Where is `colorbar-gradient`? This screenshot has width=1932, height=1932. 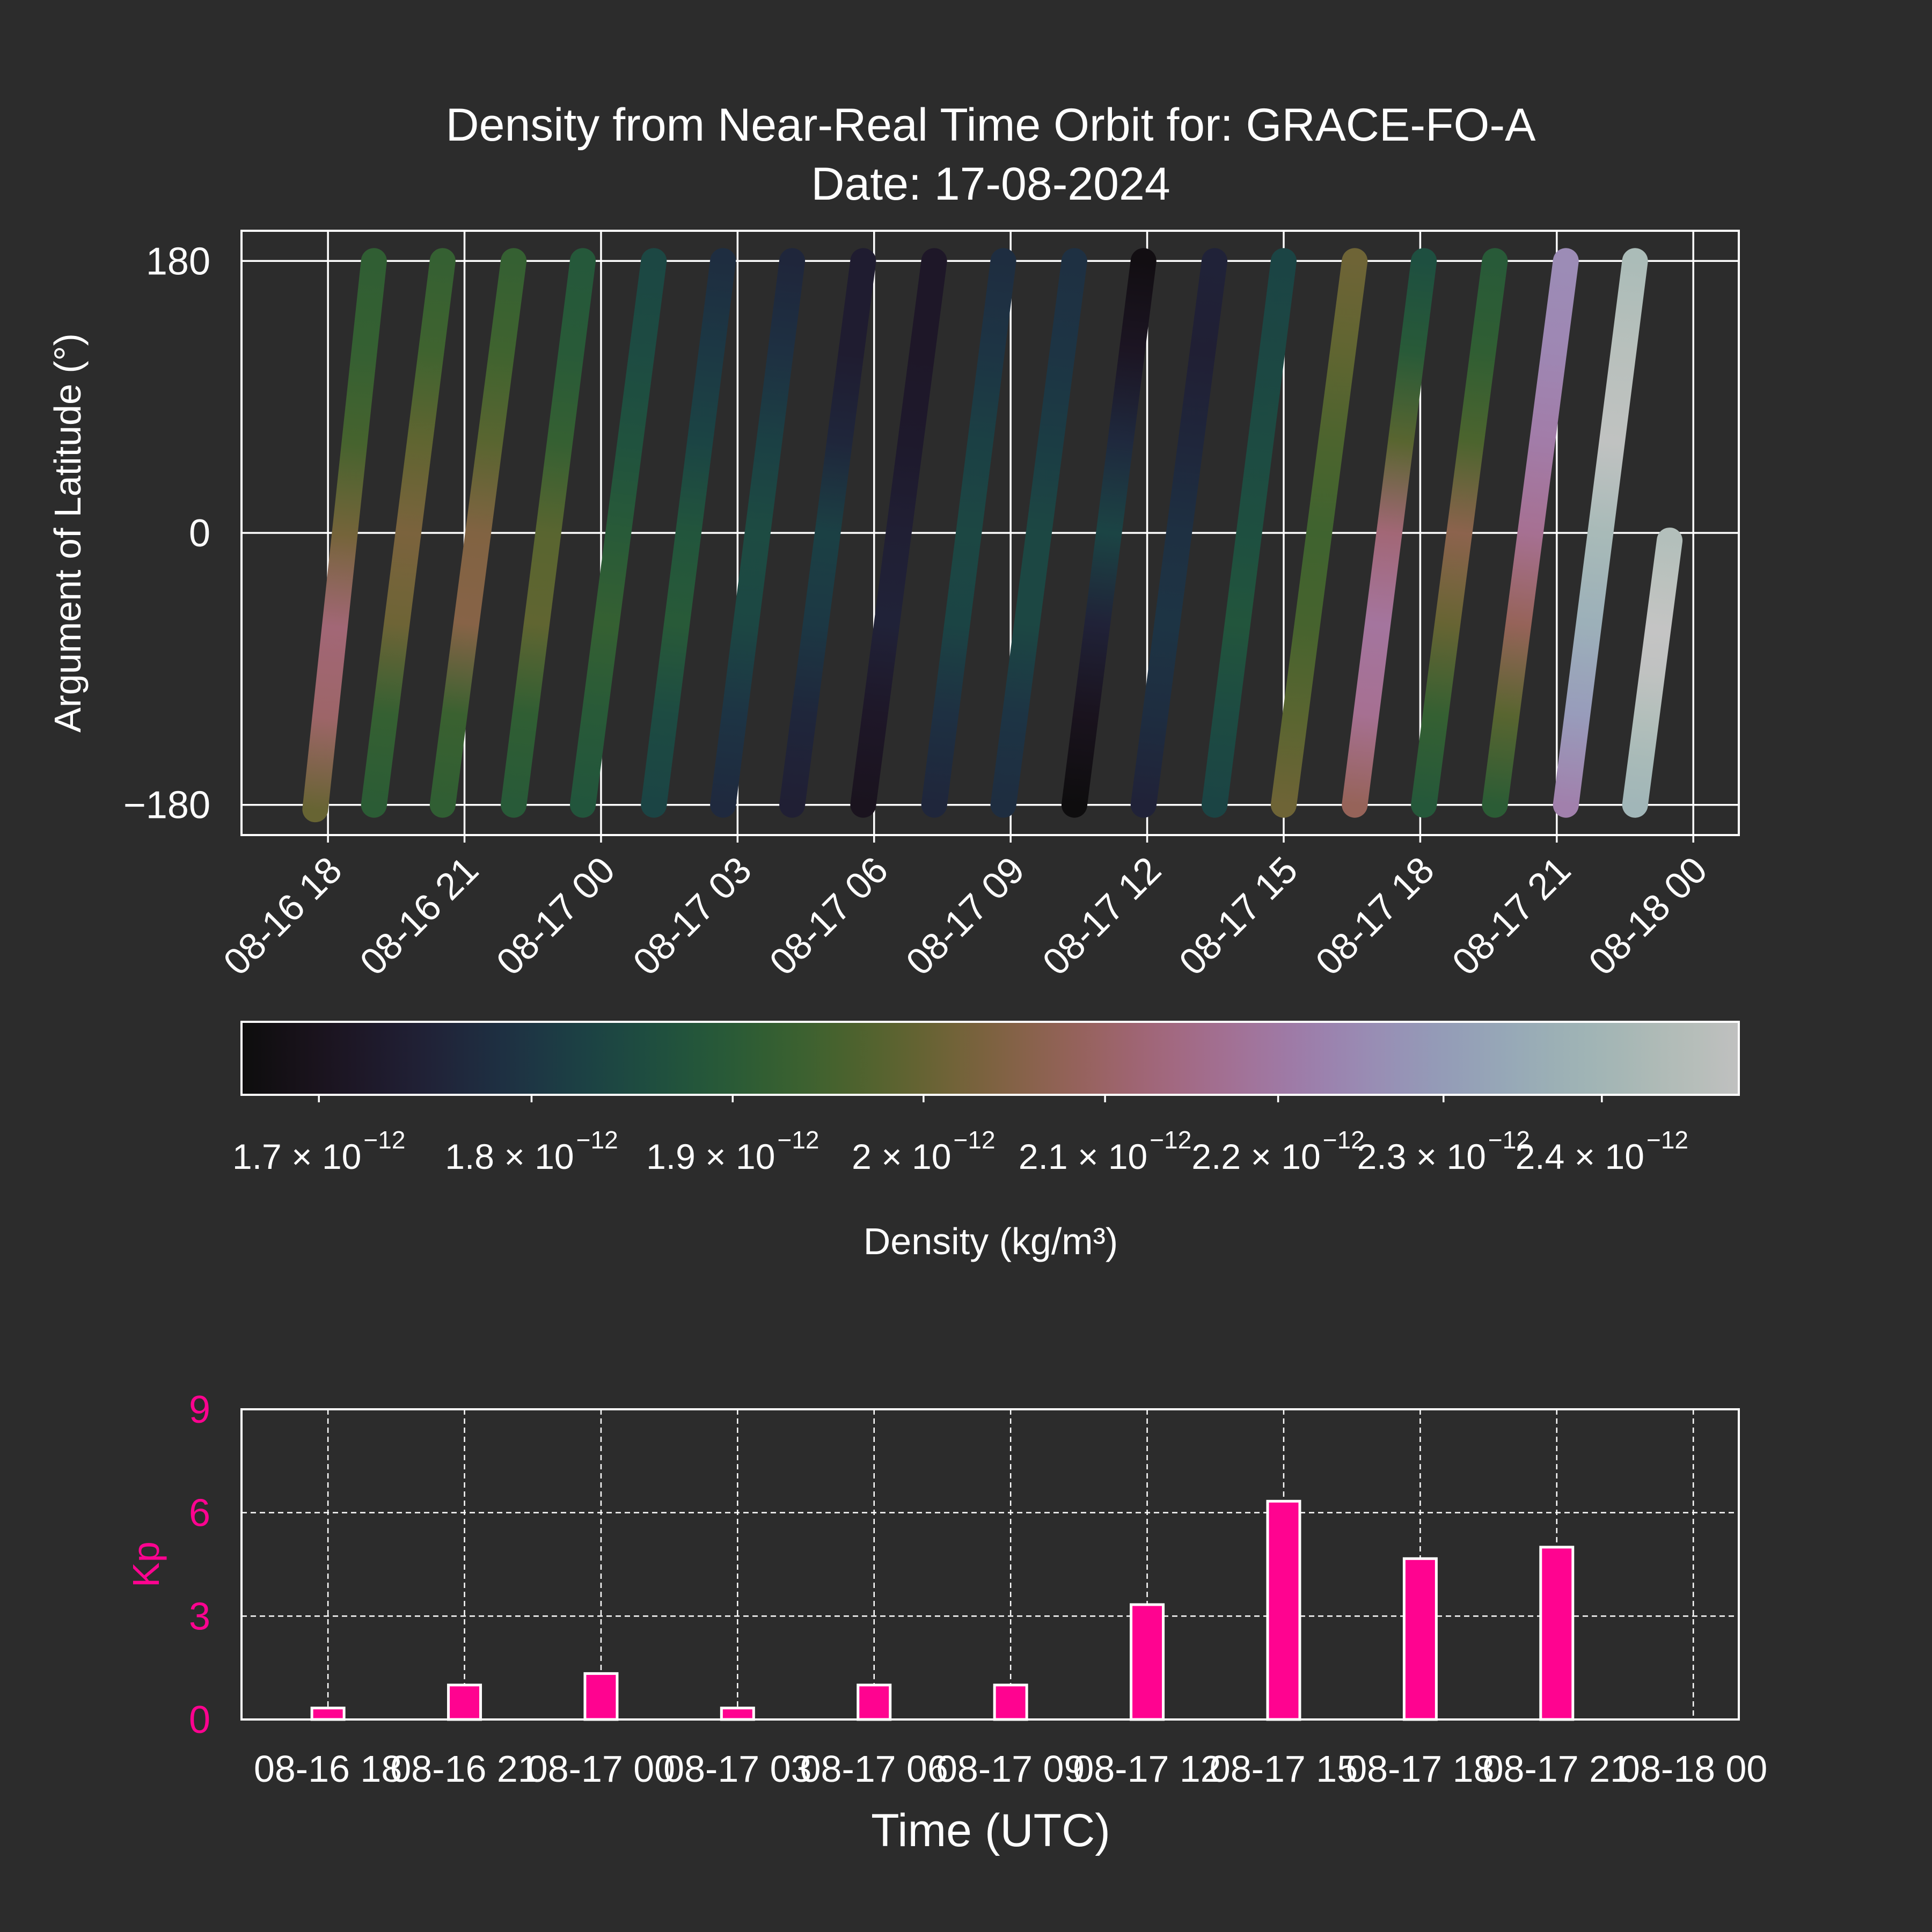
colorbar-gradient is located at coordinates (990, 1058).